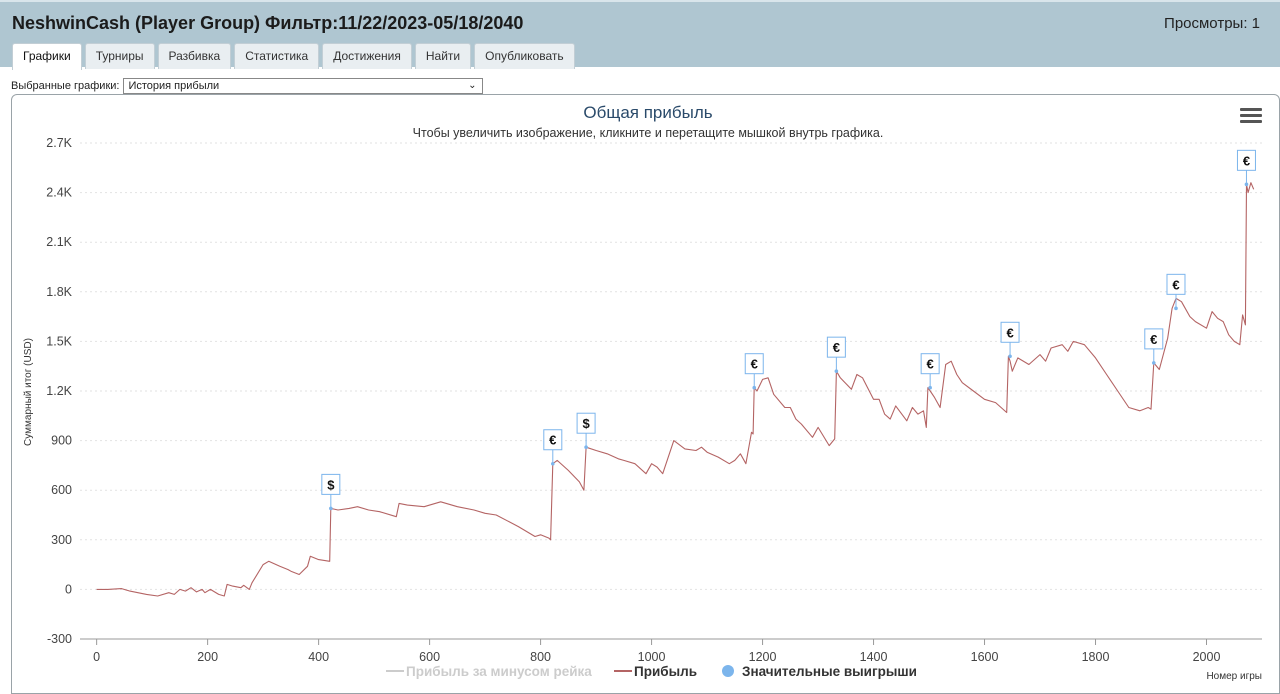  I want to click on x-axis-title: Номер игры, so click(1234, 676).